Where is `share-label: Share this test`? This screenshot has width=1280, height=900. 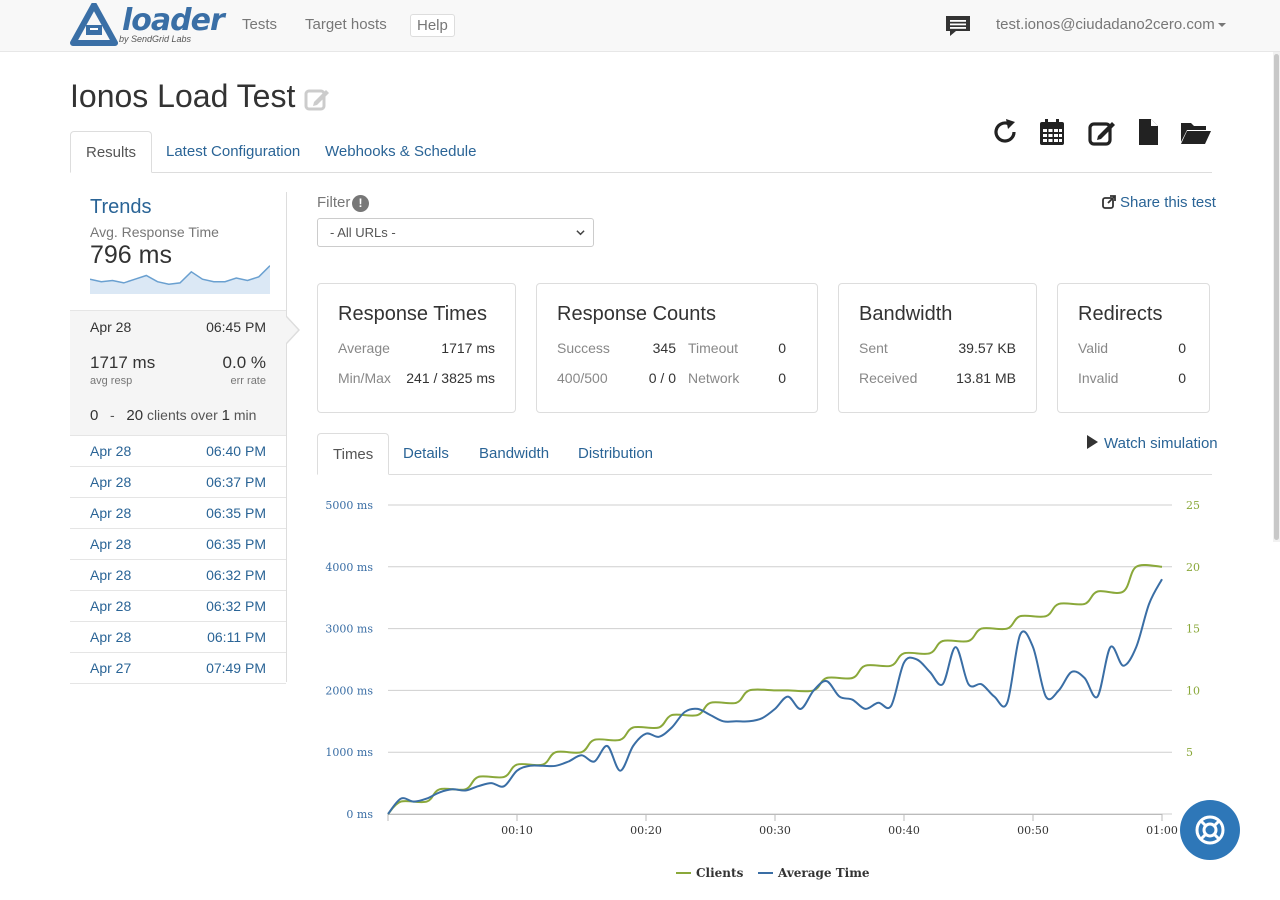 share-label: Share this test is located at coordinates (1168, 202).